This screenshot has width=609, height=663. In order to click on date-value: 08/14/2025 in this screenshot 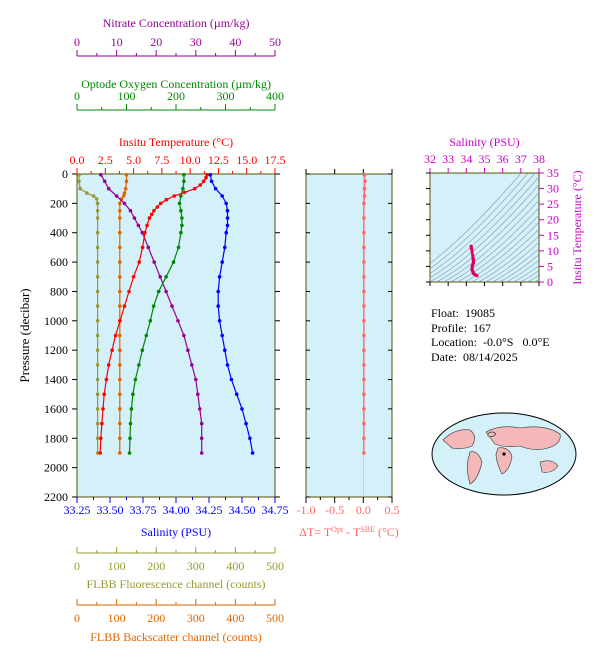, I will do `click(490, 356)`.